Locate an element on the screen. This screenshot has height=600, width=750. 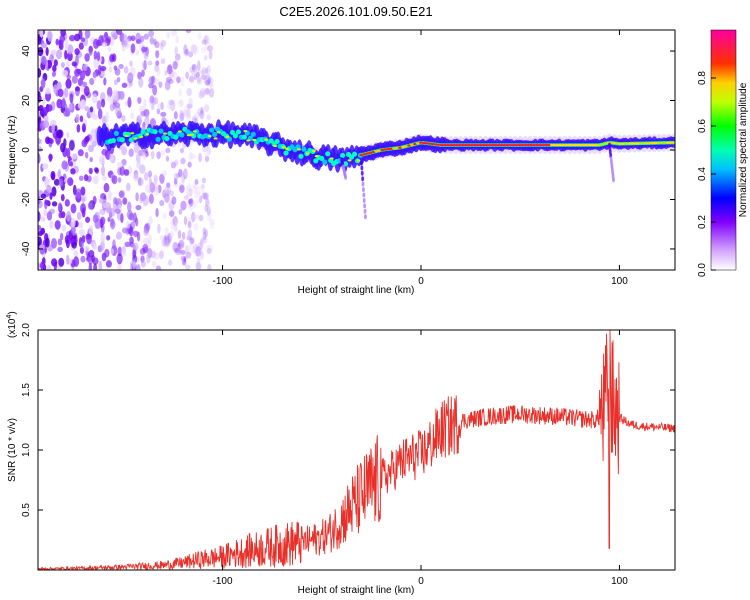
spectrogram-x-tick-label: -100 is located at coordinates (223, 281).